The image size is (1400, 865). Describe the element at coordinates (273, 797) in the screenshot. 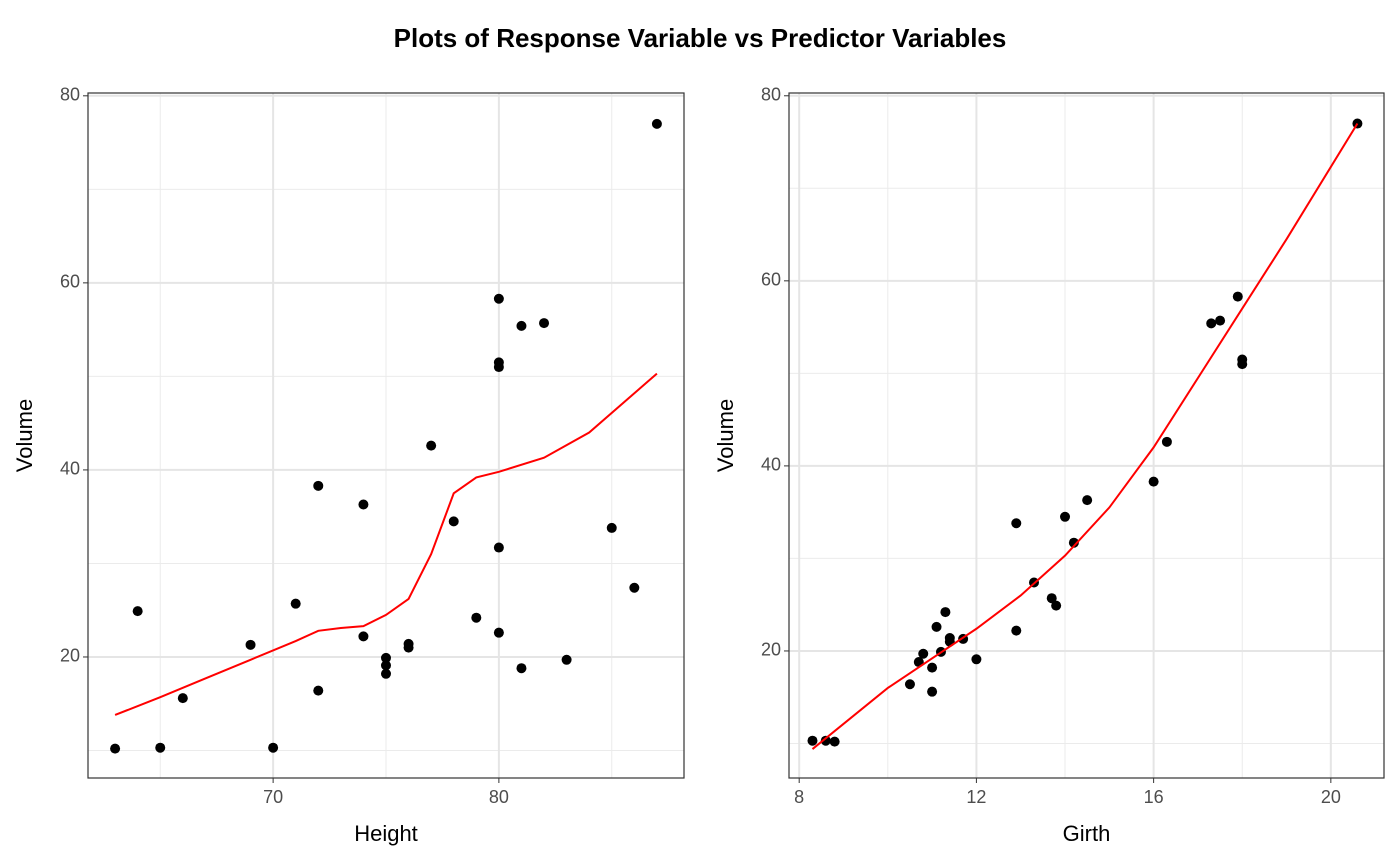

I see `x-tick-label: 70` at that location.